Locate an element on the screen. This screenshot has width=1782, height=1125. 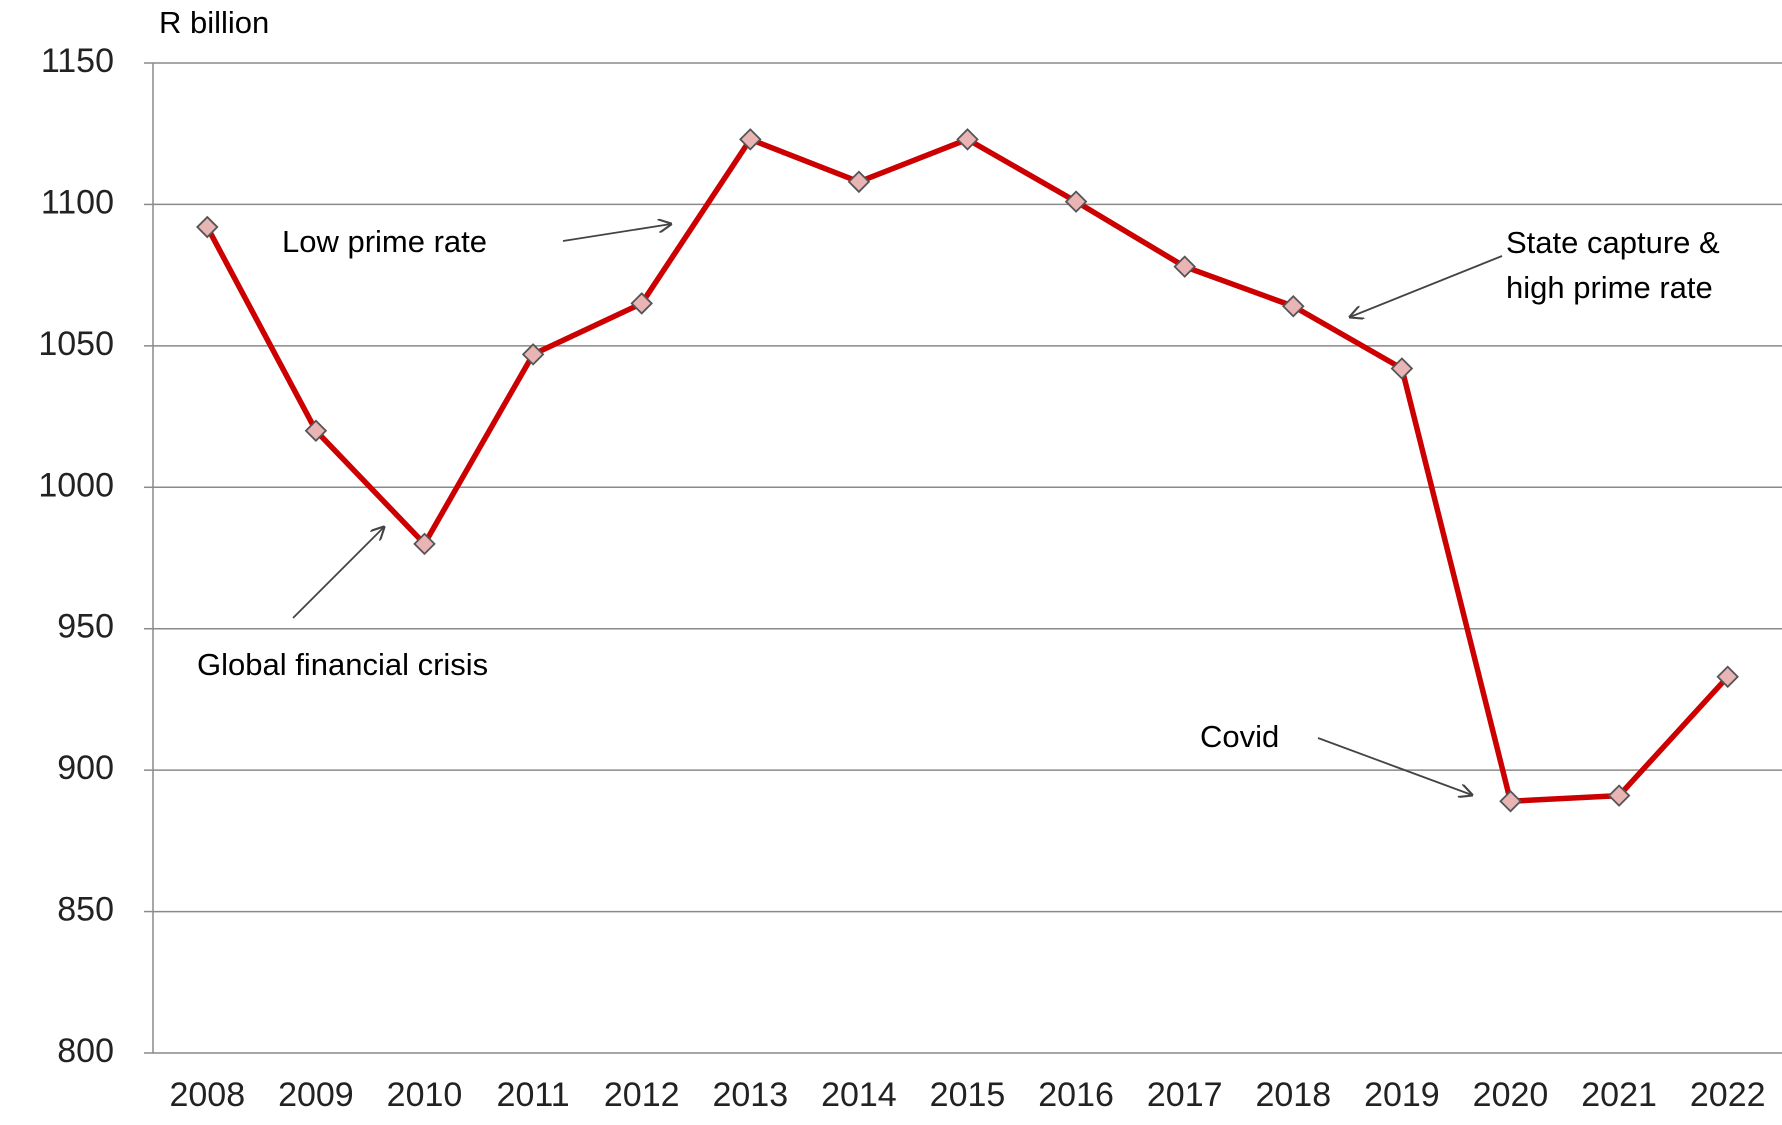
y-tick-label: 1050 is located at coordinates (76, 344).